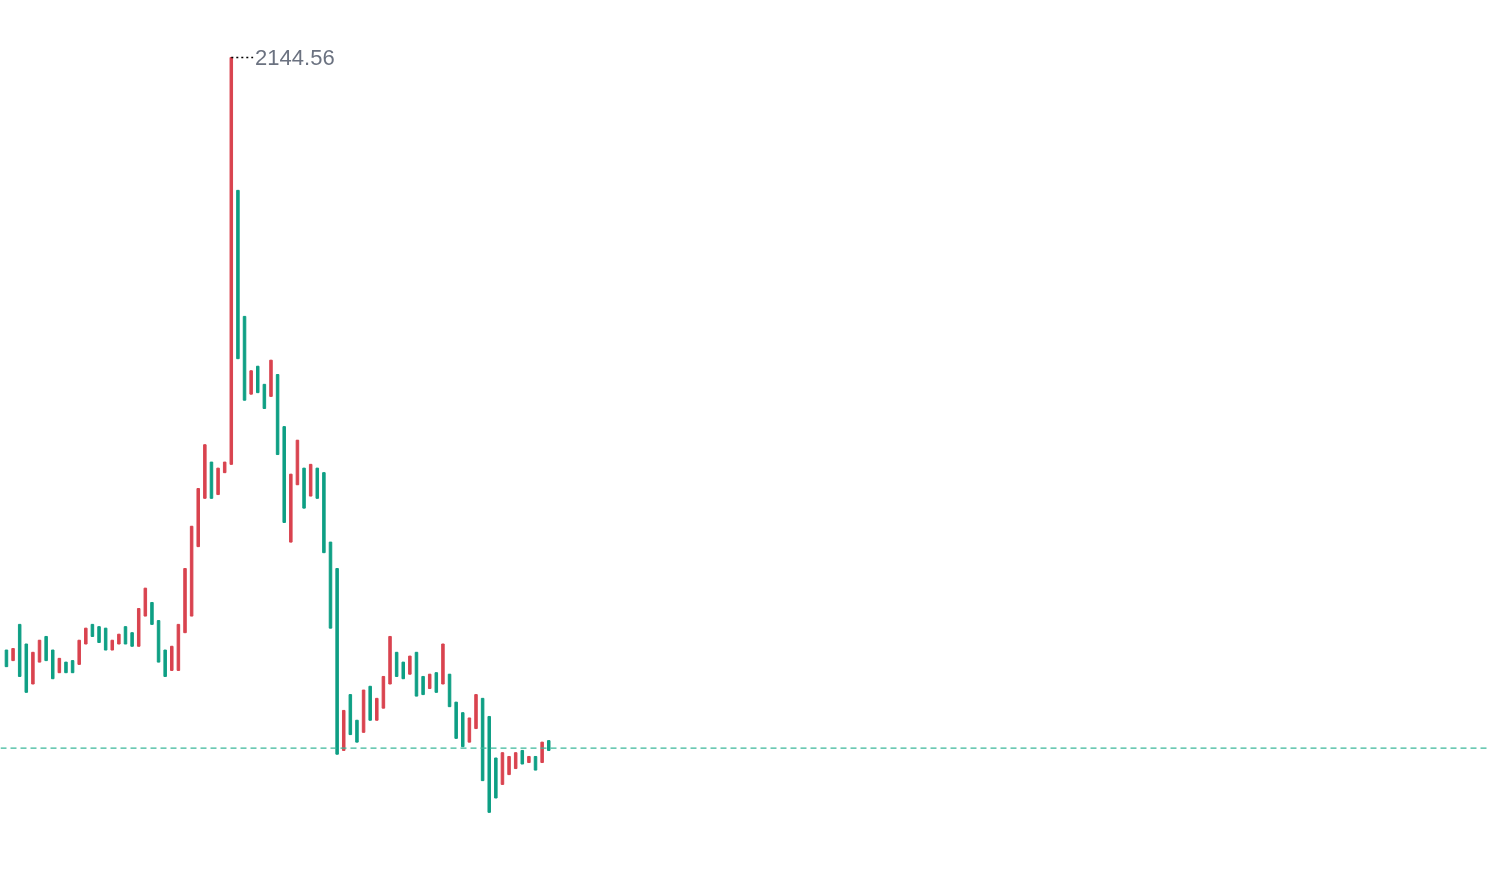 The width and height of the screenshot is (1488, 876). What do you see at coordinates (295, 57) in the screenshot?
I see `annotation: 2144.56` at bounding box center [295, 57].